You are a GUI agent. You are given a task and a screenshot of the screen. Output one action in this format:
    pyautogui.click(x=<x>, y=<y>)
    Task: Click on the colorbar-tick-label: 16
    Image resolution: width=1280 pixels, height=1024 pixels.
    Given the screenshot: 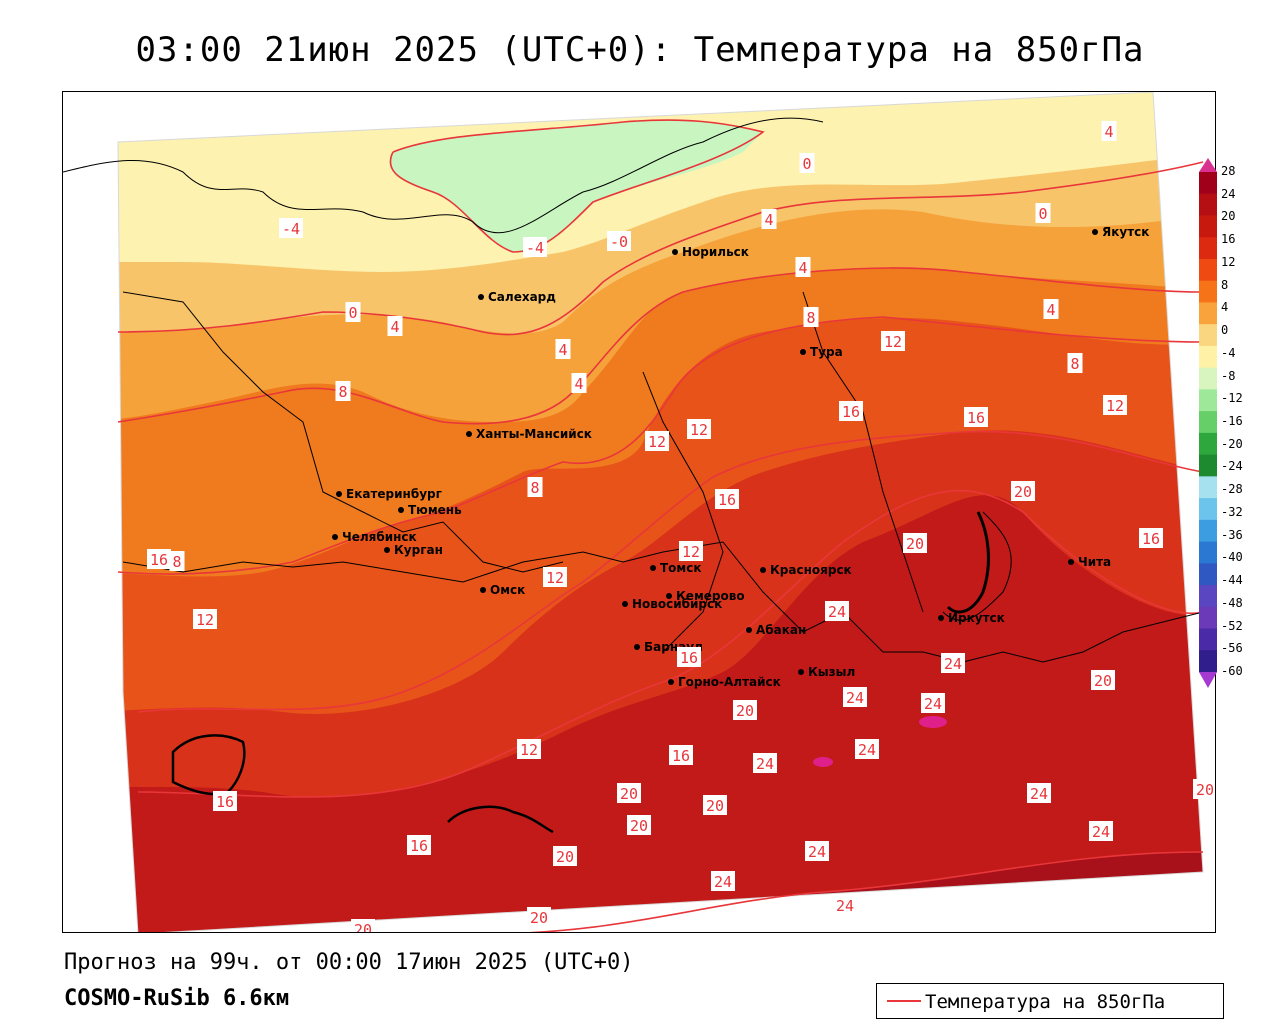 What is the action you would take?
    pyautogui.click(x=1228, y=239)
    